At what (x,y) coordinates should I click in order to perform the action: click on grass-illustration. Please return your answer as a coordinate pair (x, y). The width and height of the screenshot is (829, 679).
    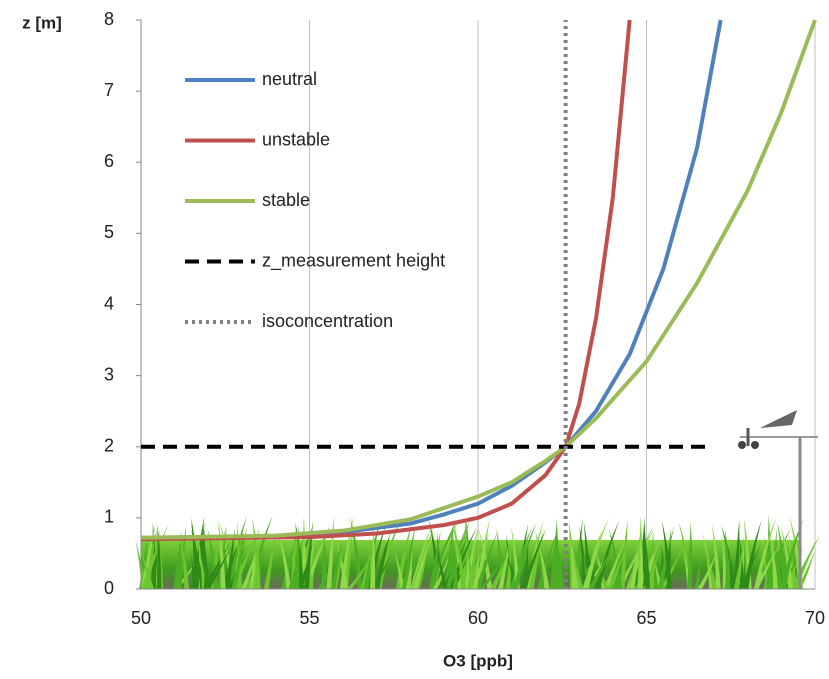
    Looking at the image, I should click on (478, 552).